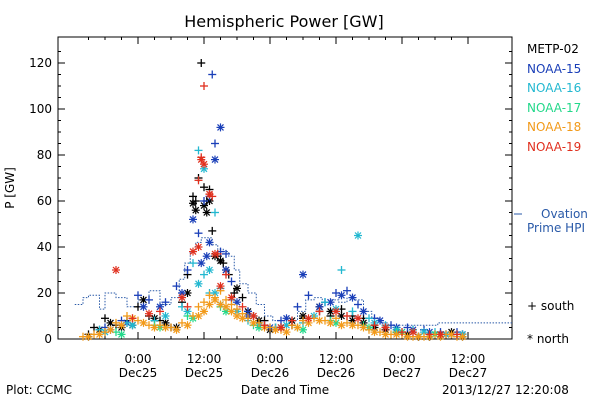 The height and width of the screenshot is (400, 600). Describe the element at coordinates (553, 49) in the screenshot. I see `legend-item-metp-02: METP-02` at that location.